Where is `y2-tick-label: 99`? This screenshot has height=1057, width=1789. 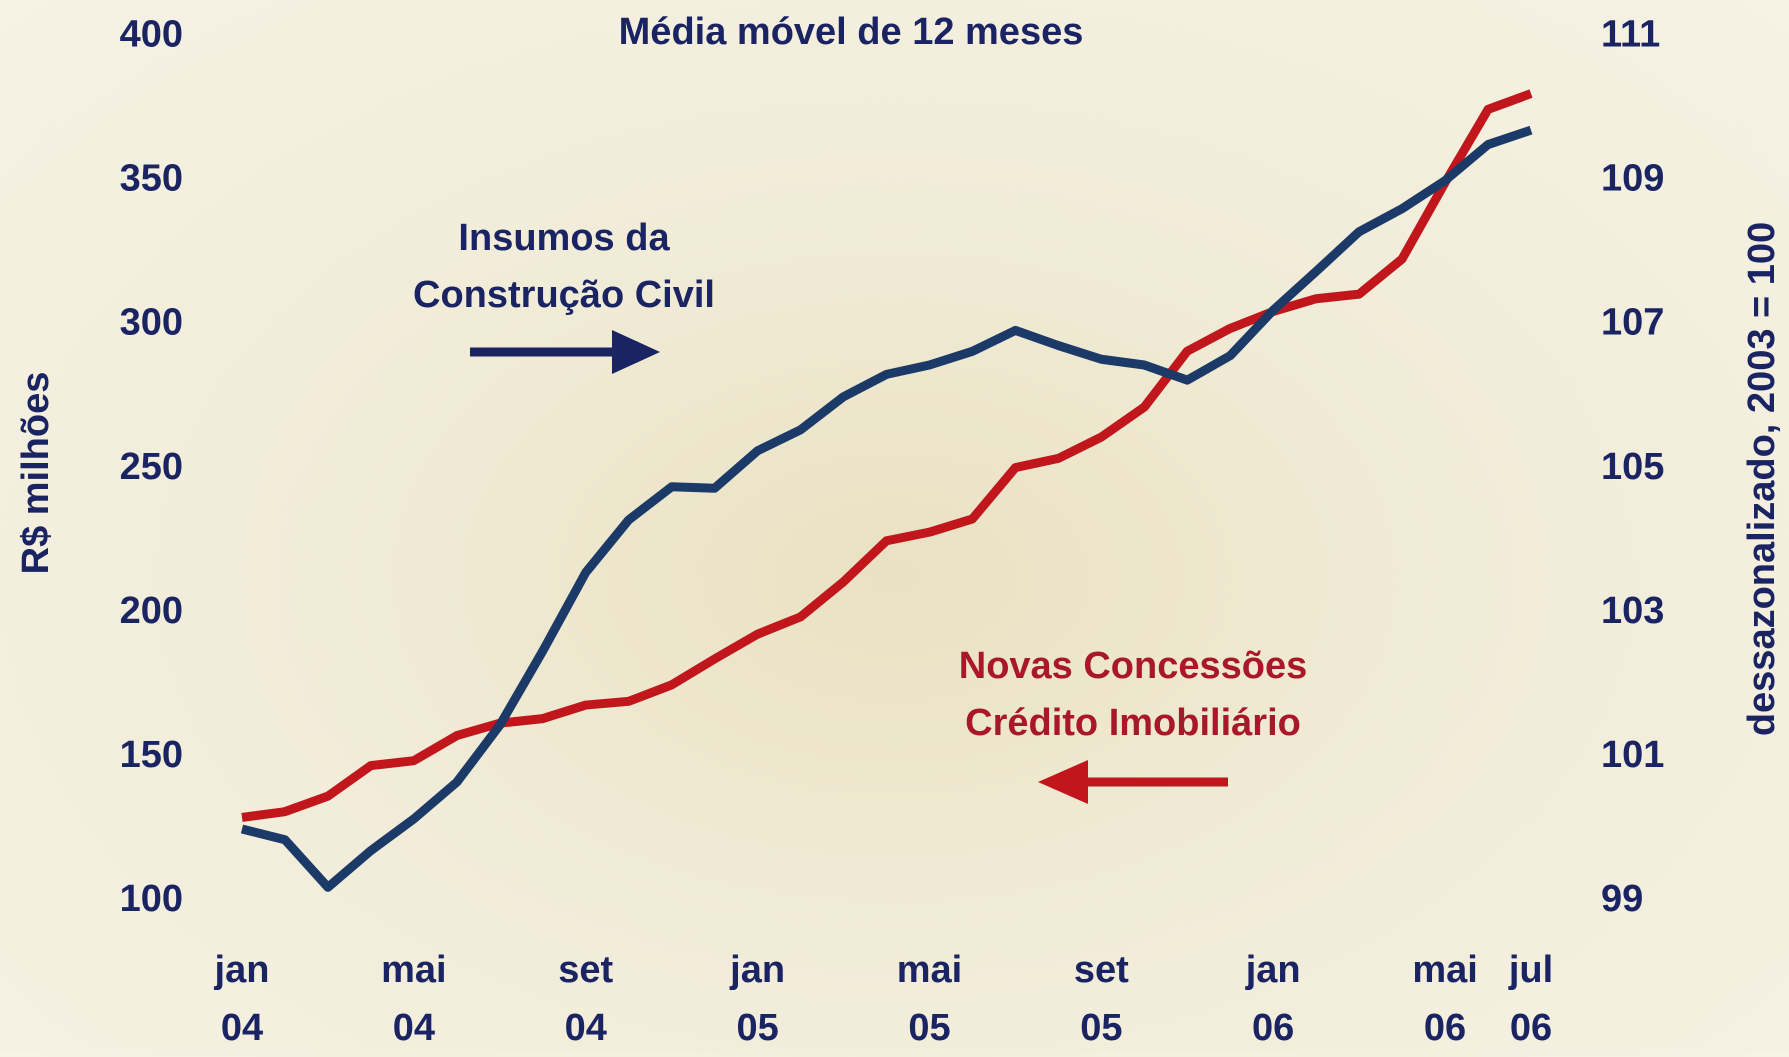 y2-tick-label: 99 is located at coordinates (1622, 899).